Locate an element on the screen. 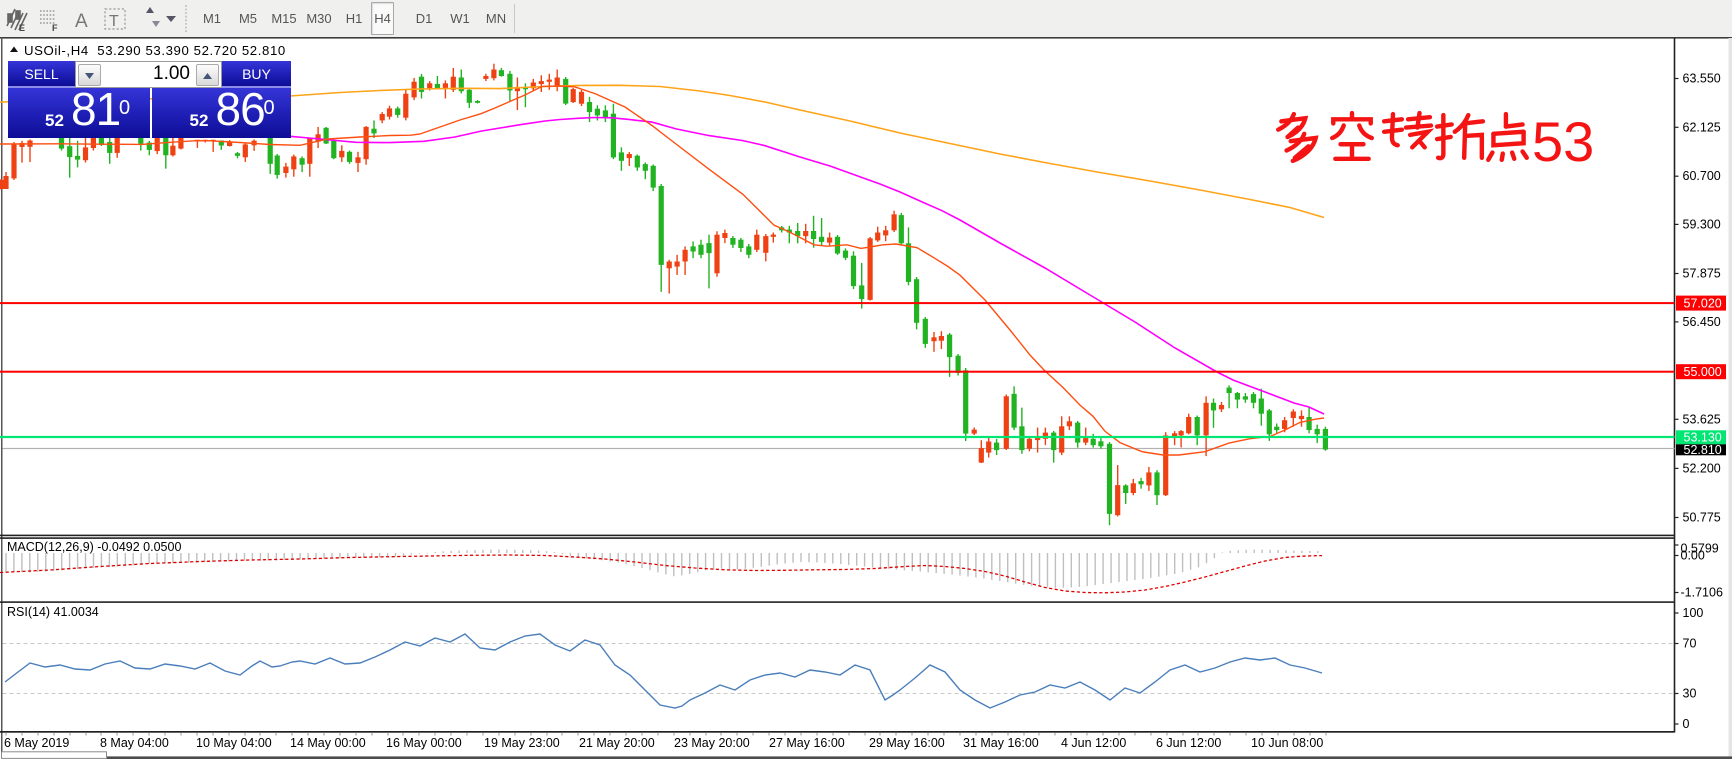 Image resolution: width=1732 pixels, height=759 pixels. svg-text: 100 is located at coordinates (1693, 613).